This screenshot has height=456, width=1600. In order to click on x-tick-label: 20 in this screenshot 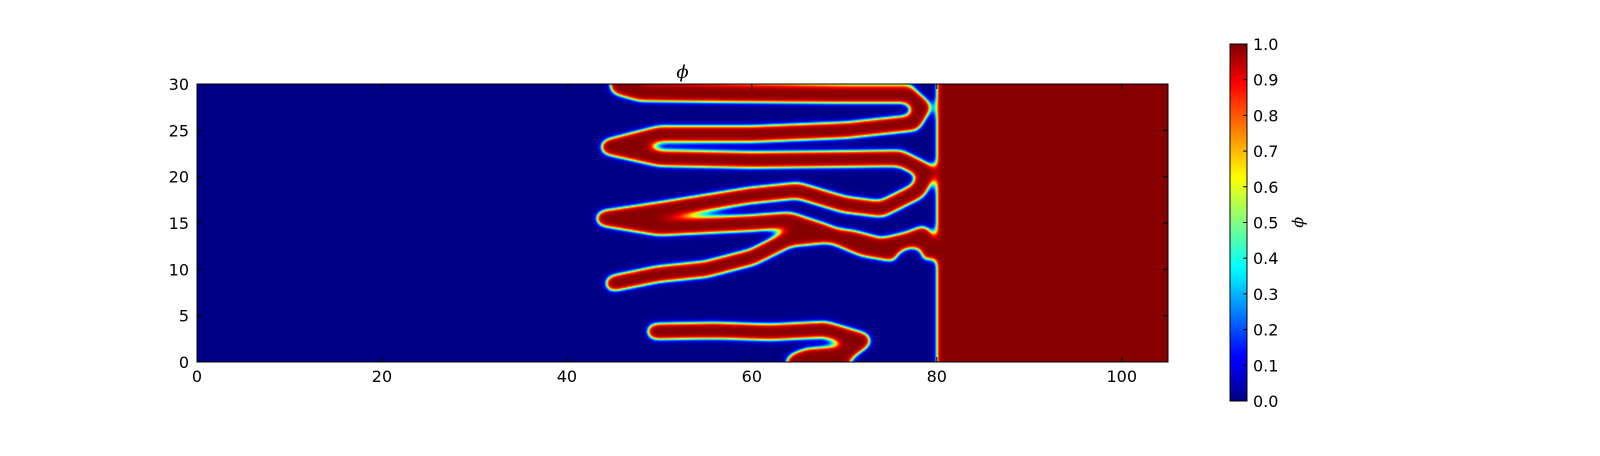, I will do `click(382, 376)`.